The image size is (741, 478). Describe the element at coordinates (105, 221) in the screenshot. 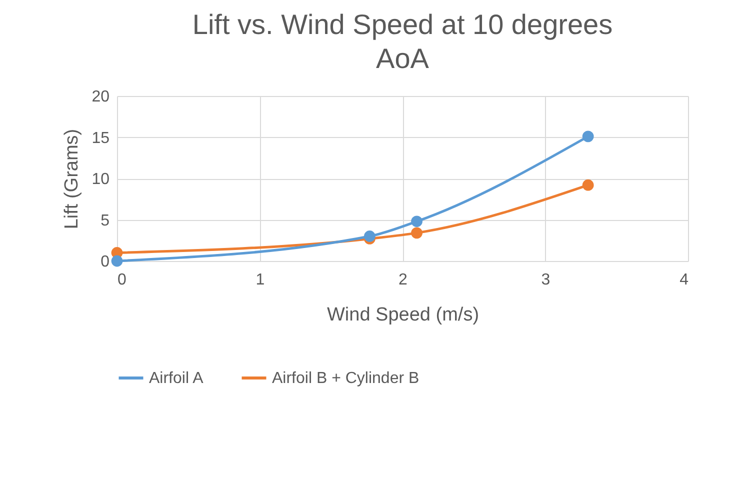

I see `y-tick-label: 5` at that location.